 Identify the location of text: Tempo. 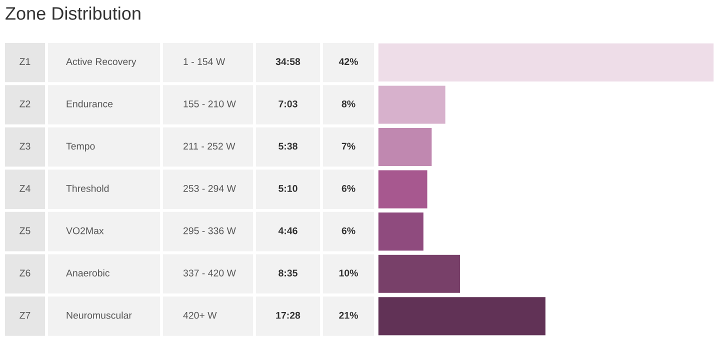
(80, 147).